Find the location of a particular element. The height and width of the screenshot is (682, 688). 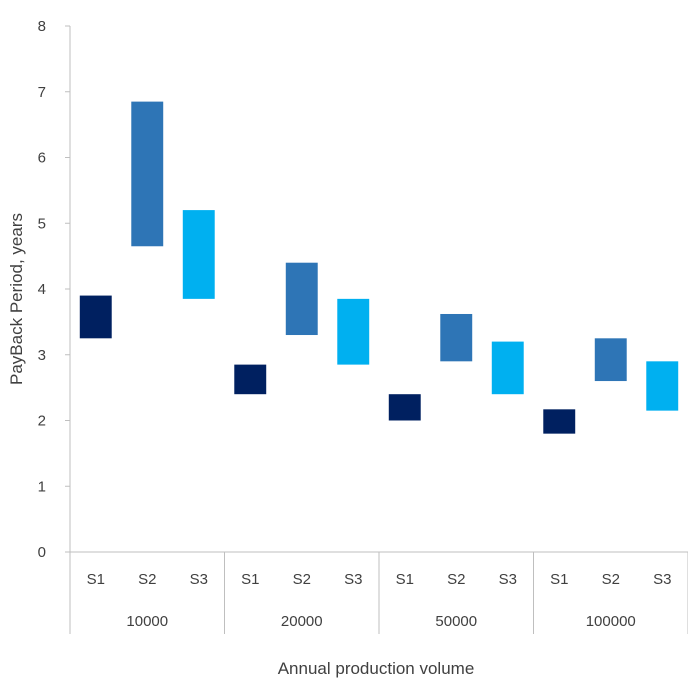

x-group-label: 100000 is located at coordinates (611, 621).